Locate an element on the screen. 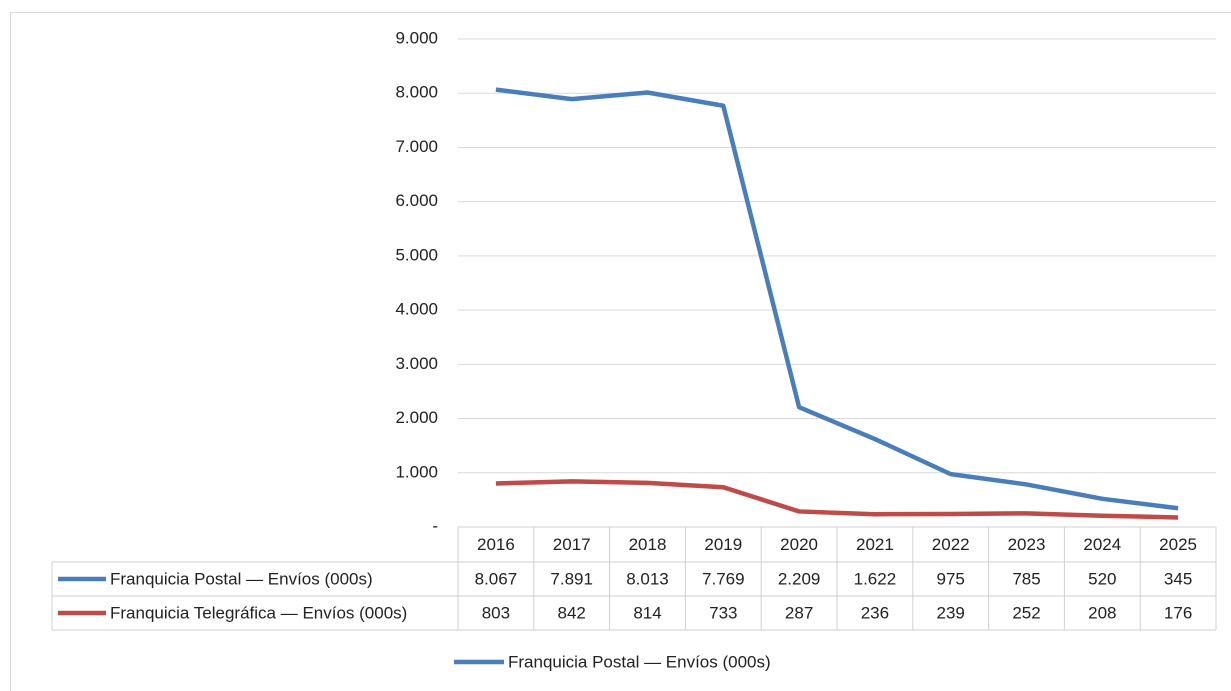 Image resolution: width=1231 pixels, height=691 pixels. x-tick-label: 2018 is located at coordinates (648, 544).